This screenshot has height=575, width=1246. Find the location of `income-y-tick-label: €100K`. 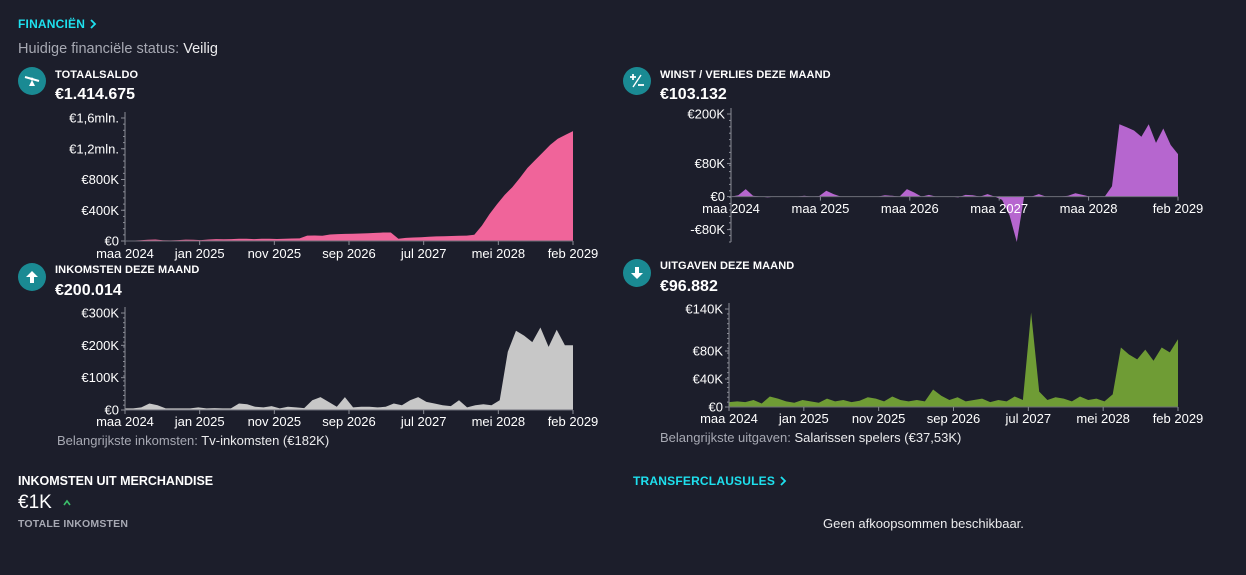

income-y-tick-label: €100K is located at coordinates (100, 377).